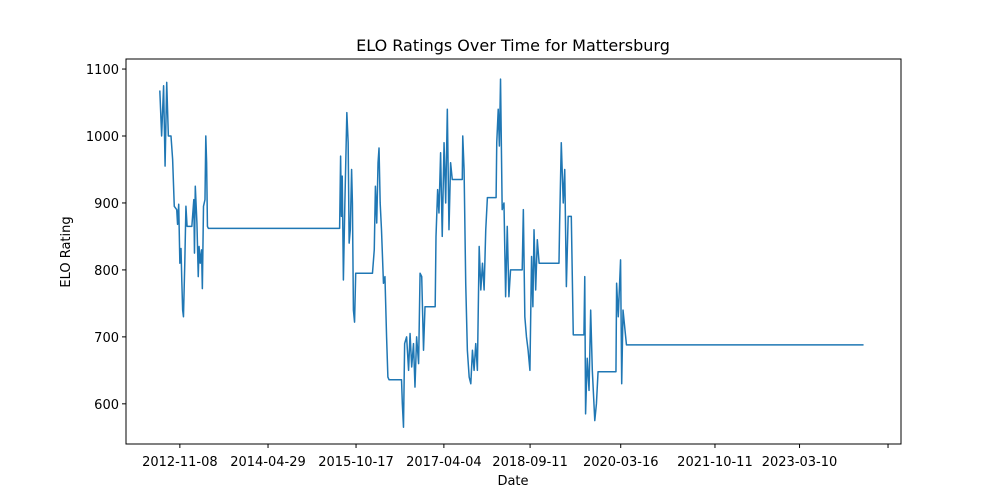  Describe the element at coordinates (106, 405) in the screenshot. I see `y-tick-label: 600` at that location.